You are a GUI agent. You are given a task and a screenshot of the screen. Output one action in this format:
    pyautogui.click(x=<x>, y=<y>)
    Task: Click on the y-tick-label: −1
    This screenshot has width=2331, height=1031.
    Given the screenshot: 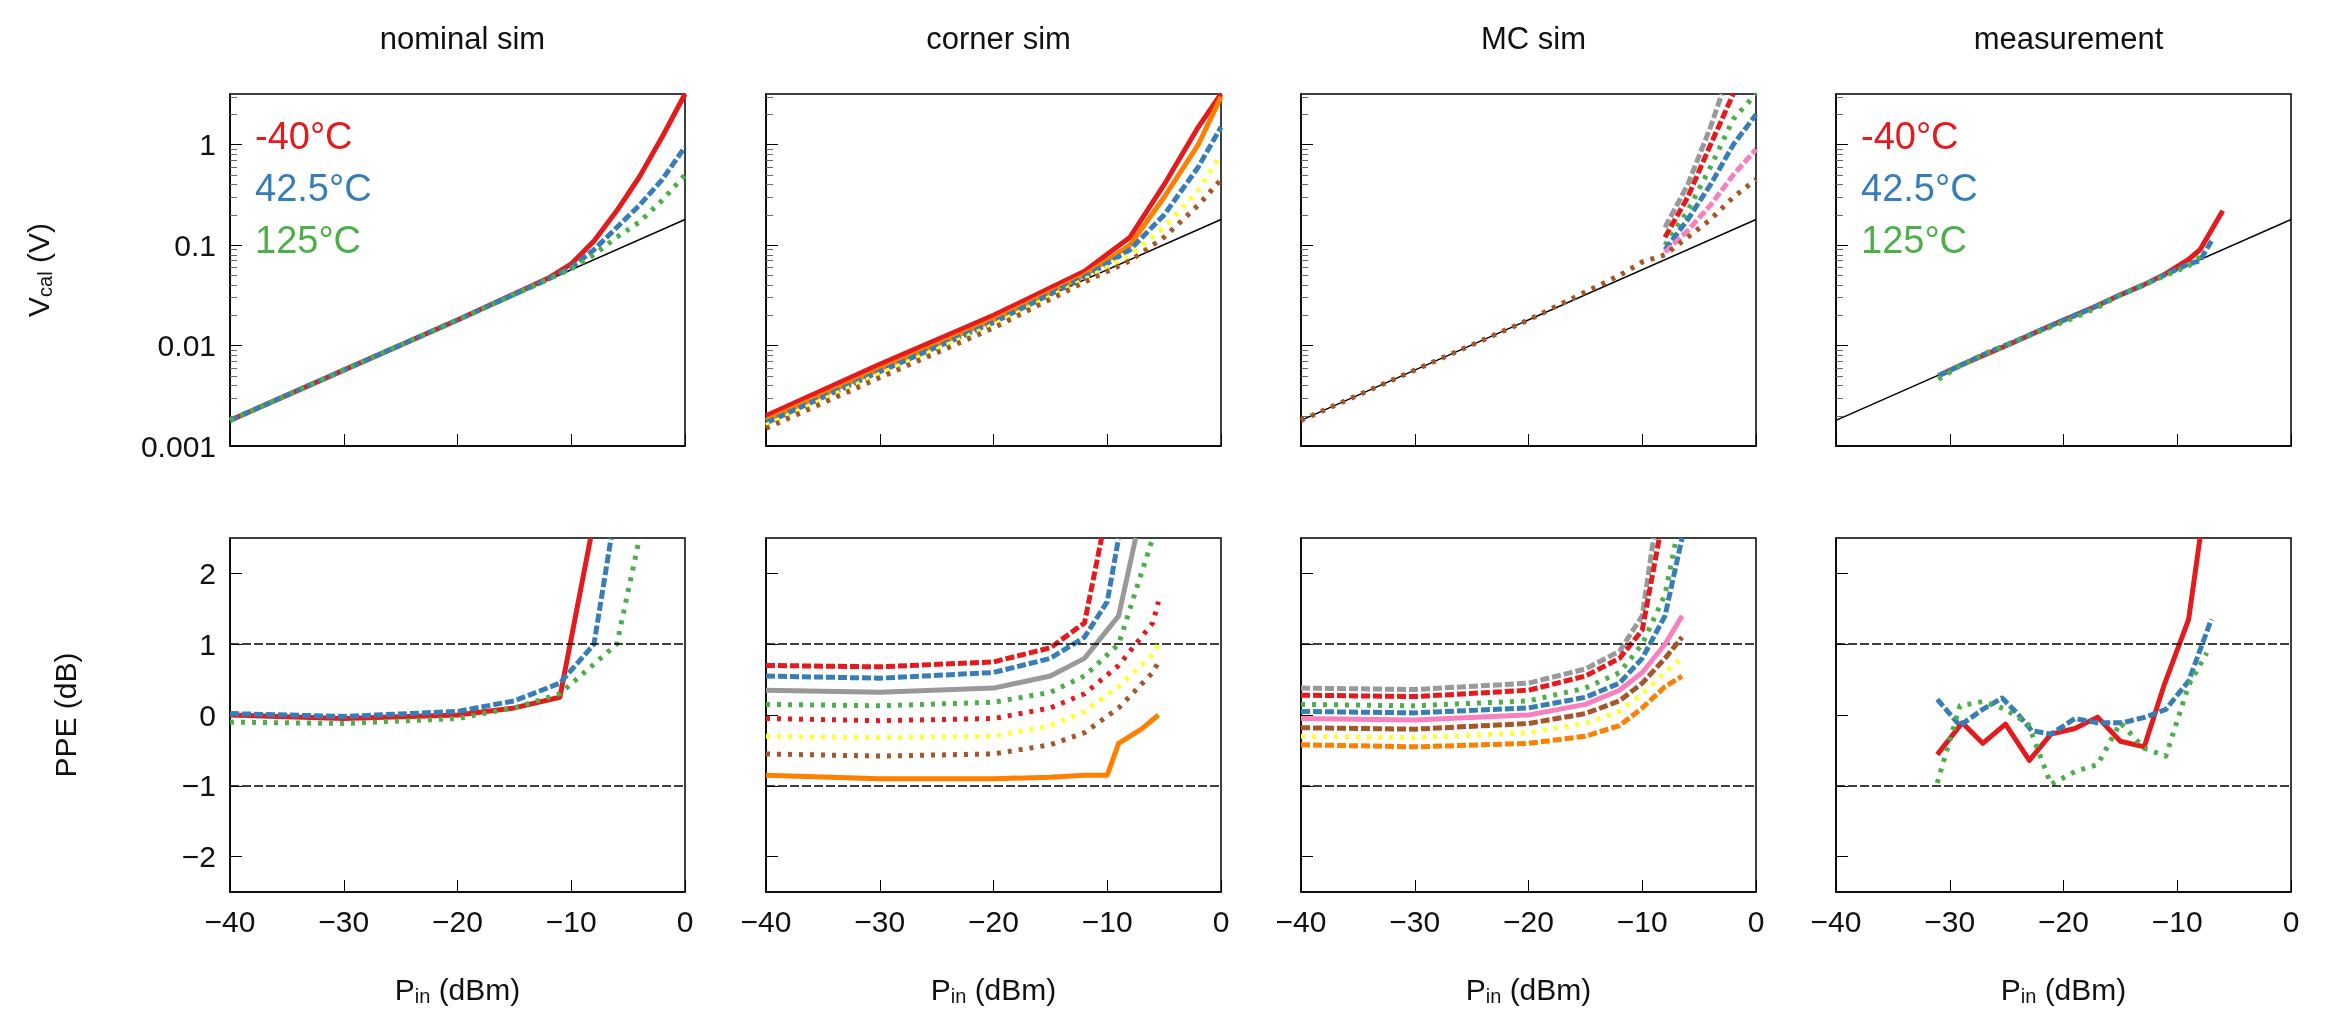 What is the action you would take?
    pyautogui.click(x=198, y=786)
    